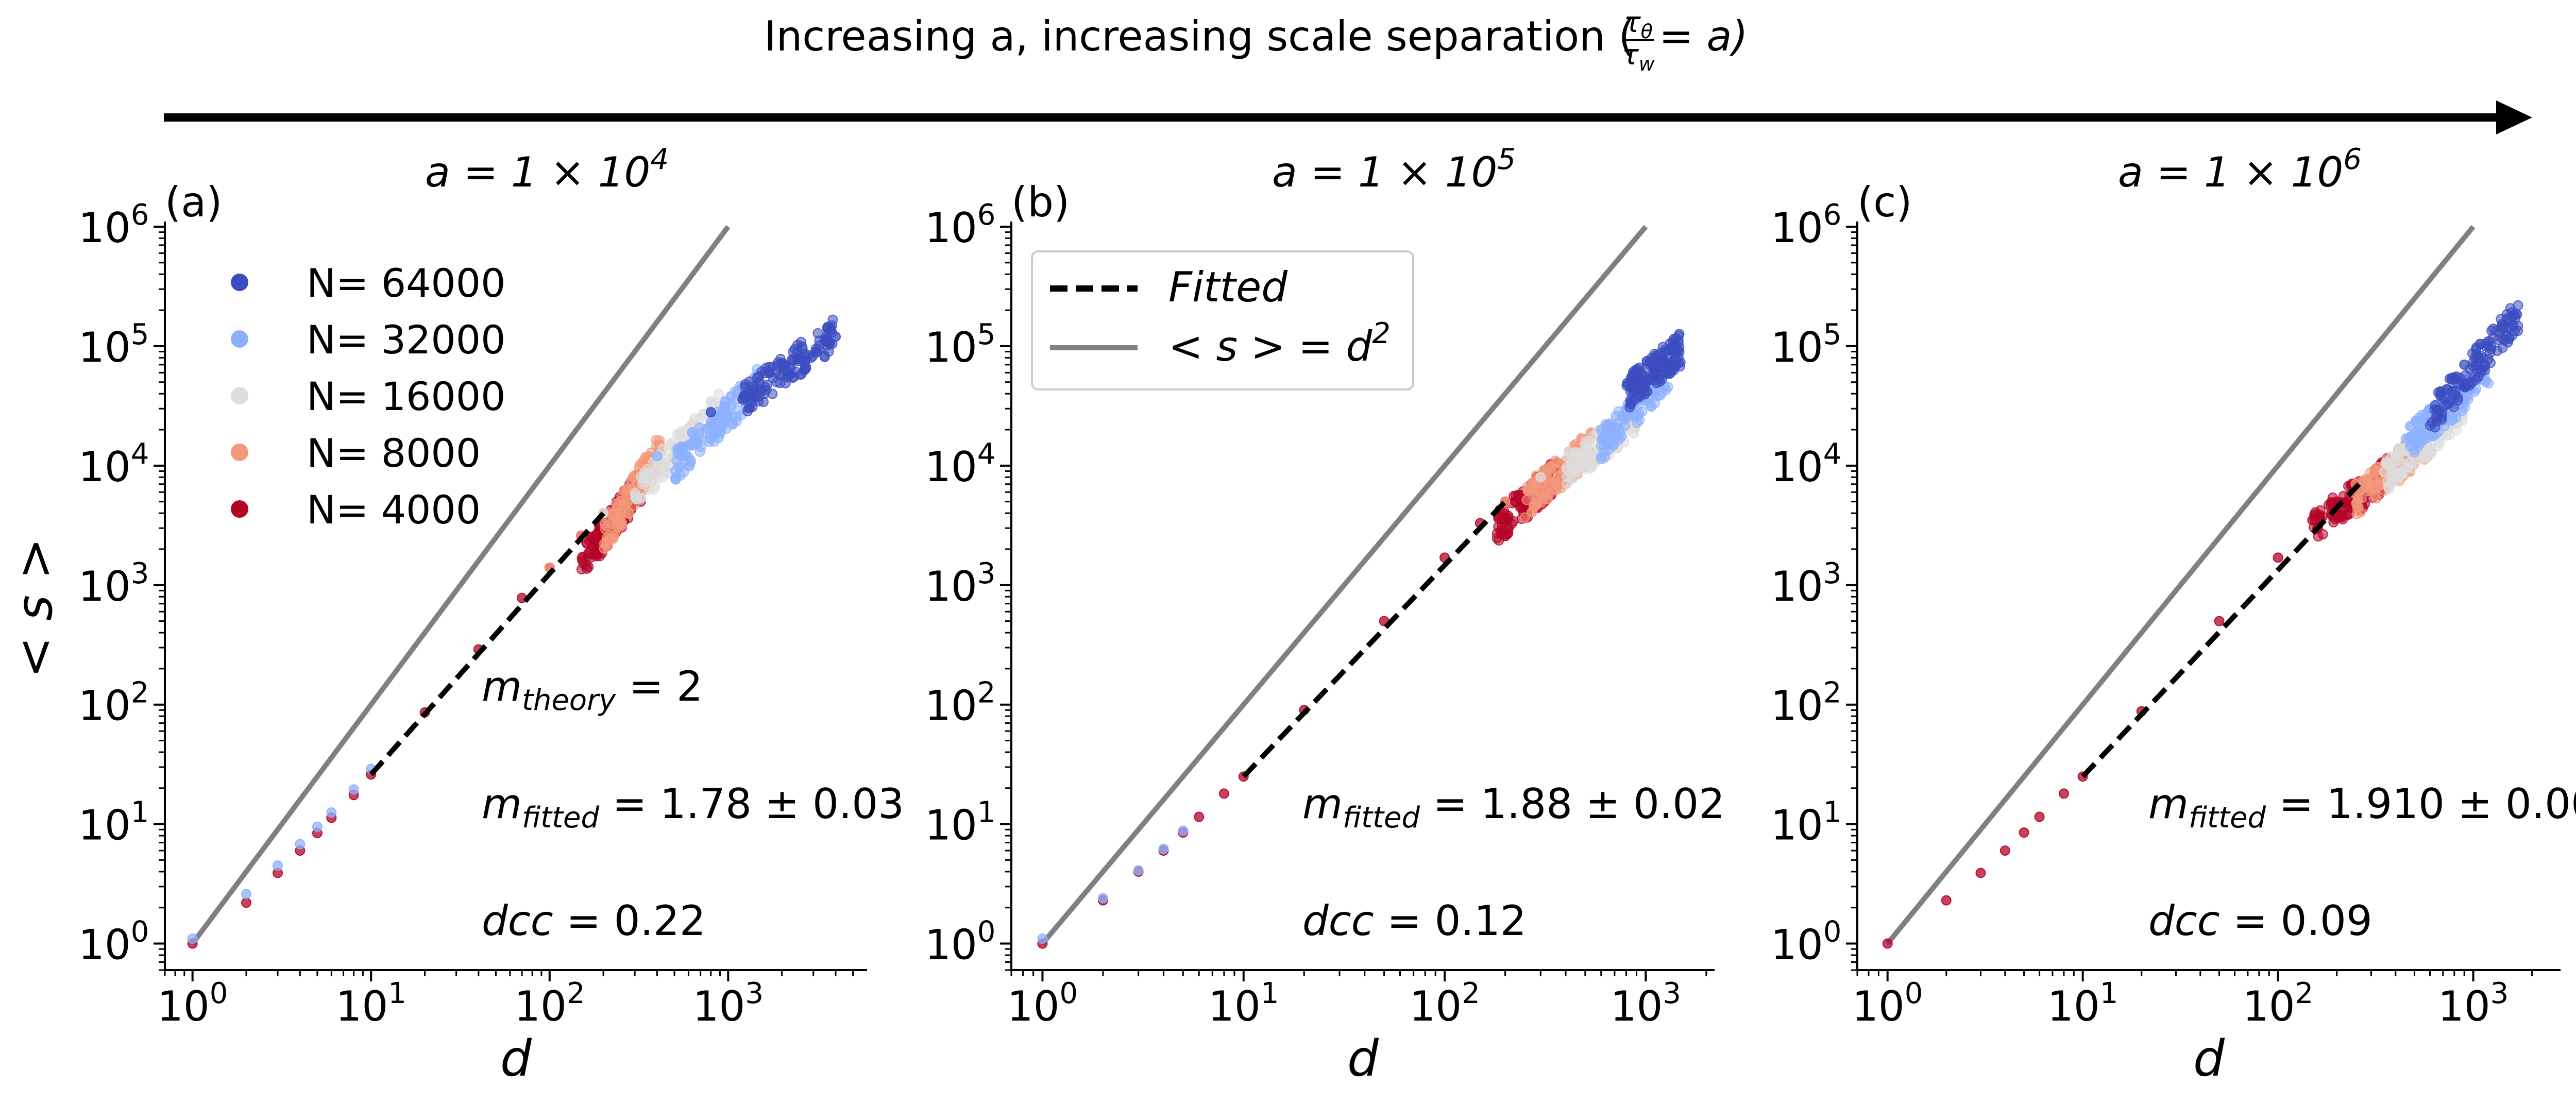 Image resolution: width=2576 pixels, height=1103 pixels. I want to click on scale-arrow-head, so click(2514, 117).